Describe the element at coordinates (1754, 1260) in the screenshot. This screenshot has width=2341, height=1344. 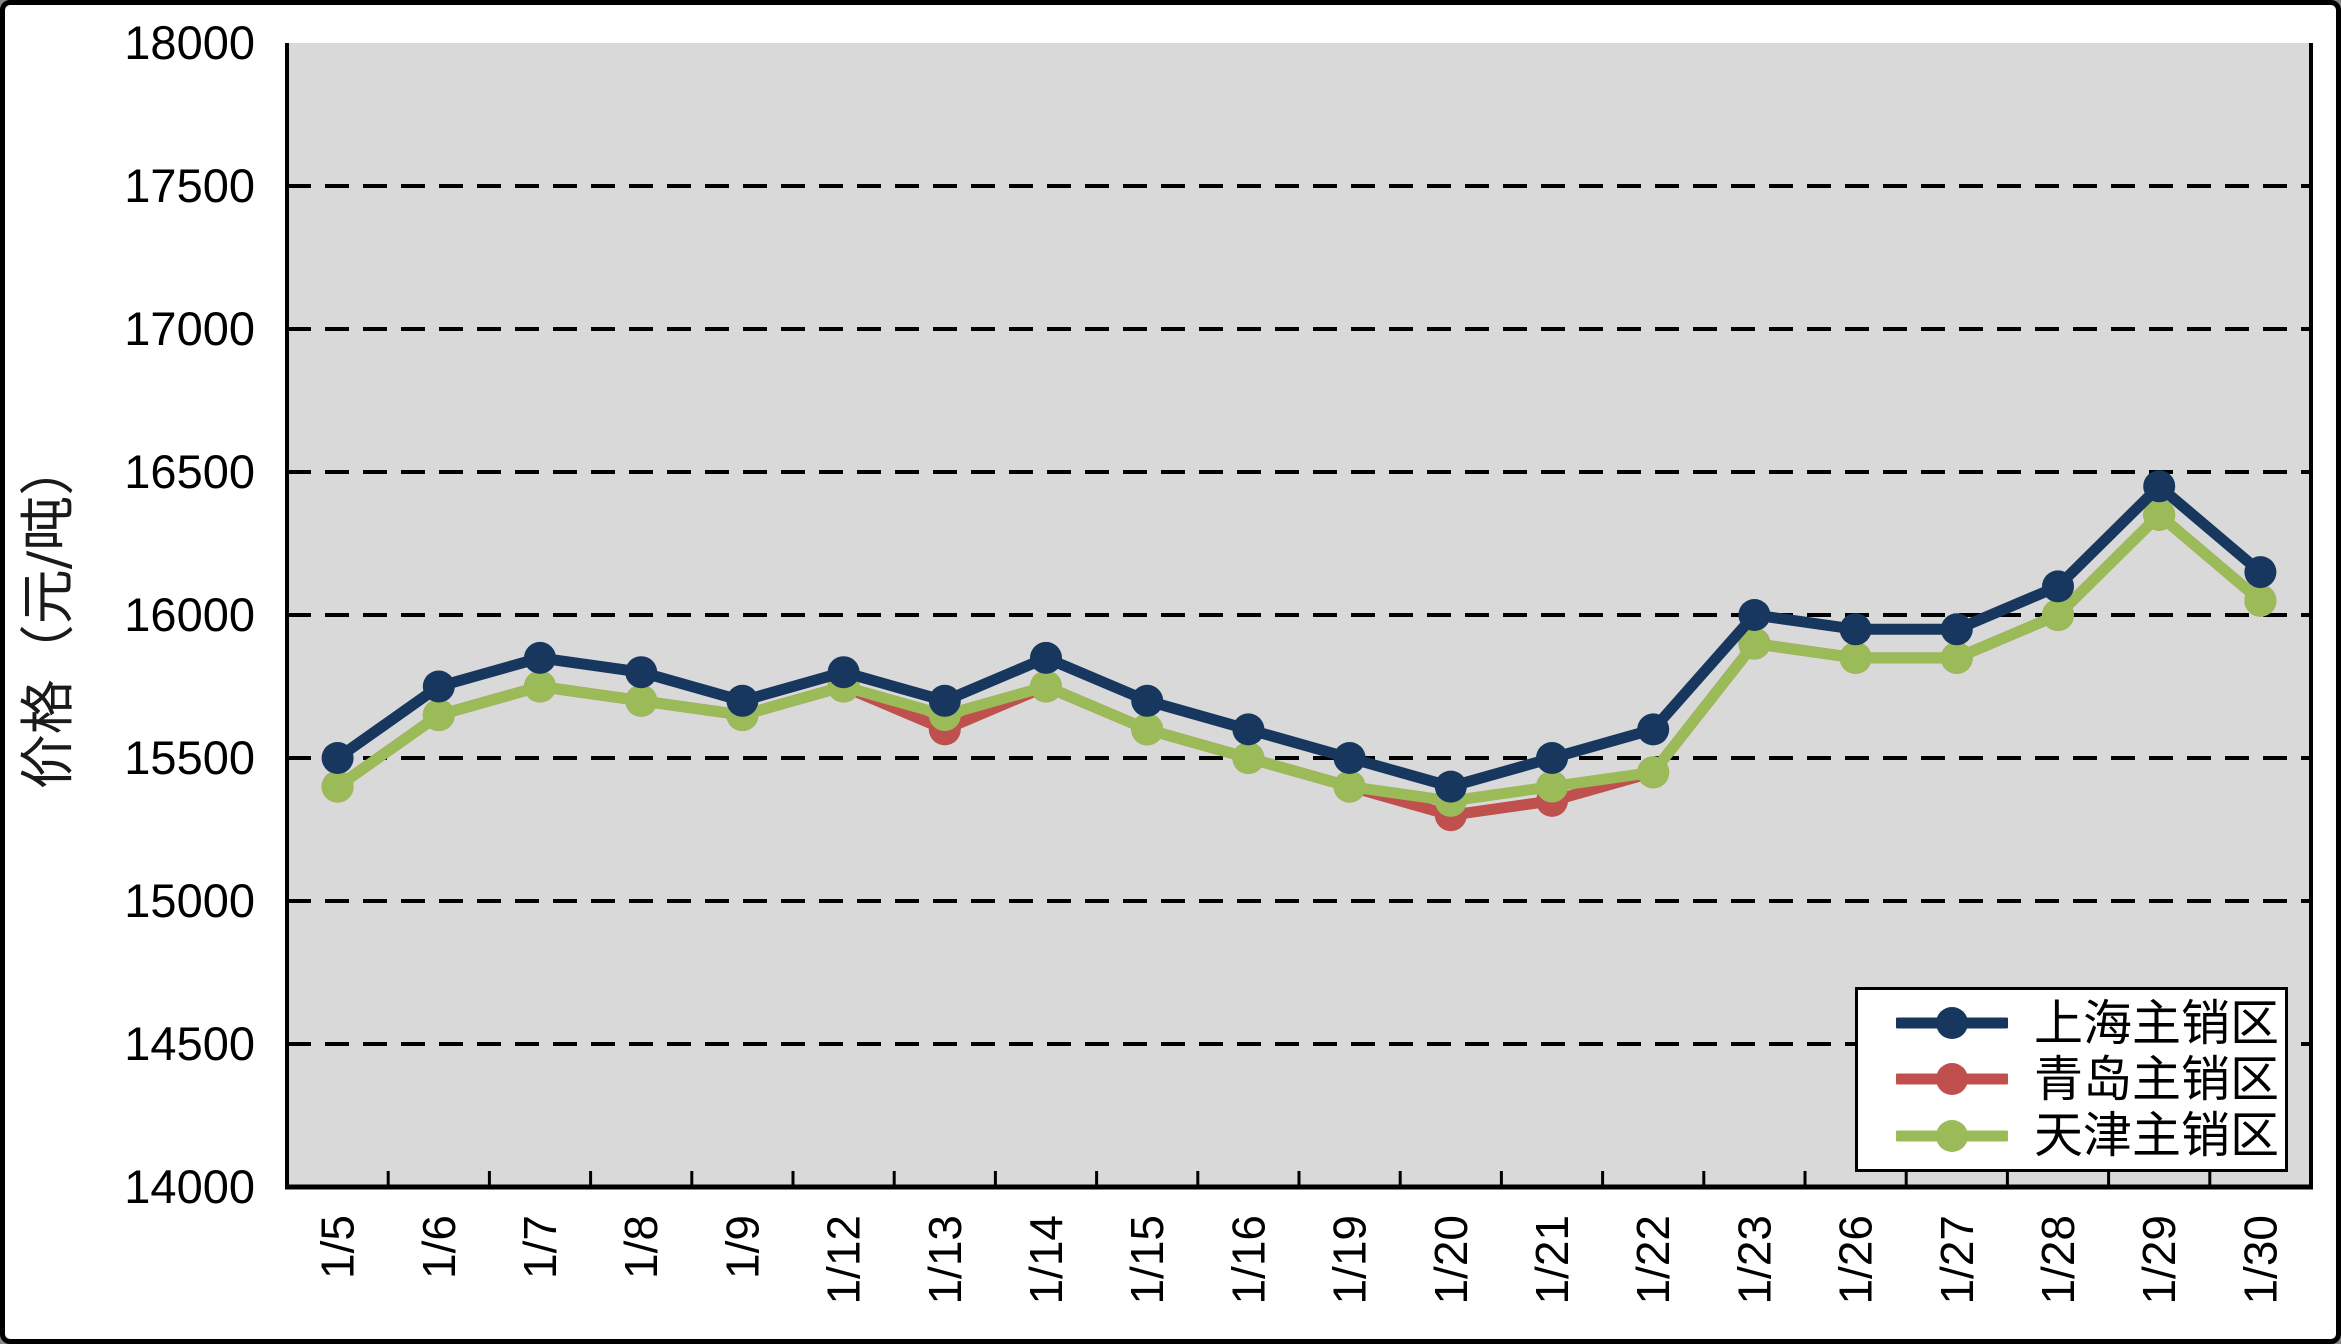
I see `x-tick-label: 1/23` at that location.